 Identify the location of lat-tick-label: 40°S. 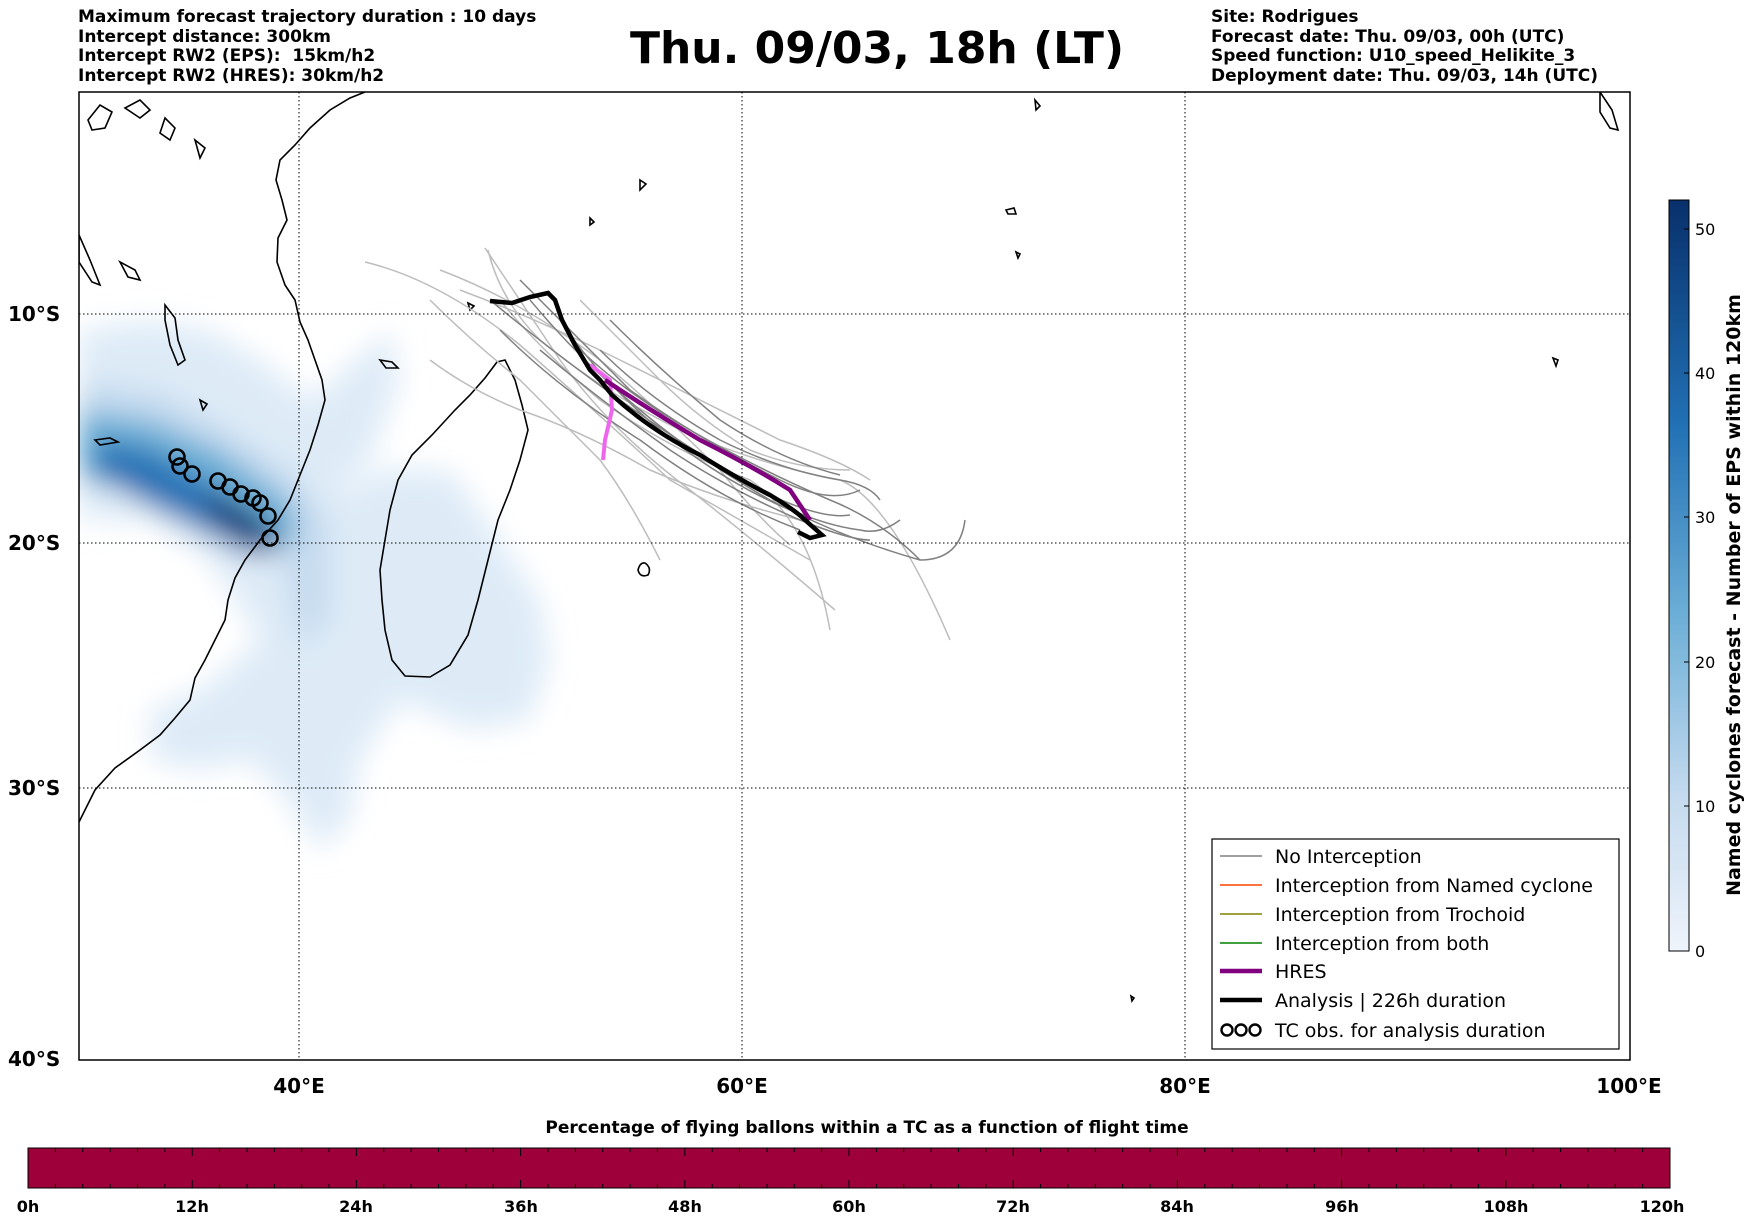
(34, 1059).